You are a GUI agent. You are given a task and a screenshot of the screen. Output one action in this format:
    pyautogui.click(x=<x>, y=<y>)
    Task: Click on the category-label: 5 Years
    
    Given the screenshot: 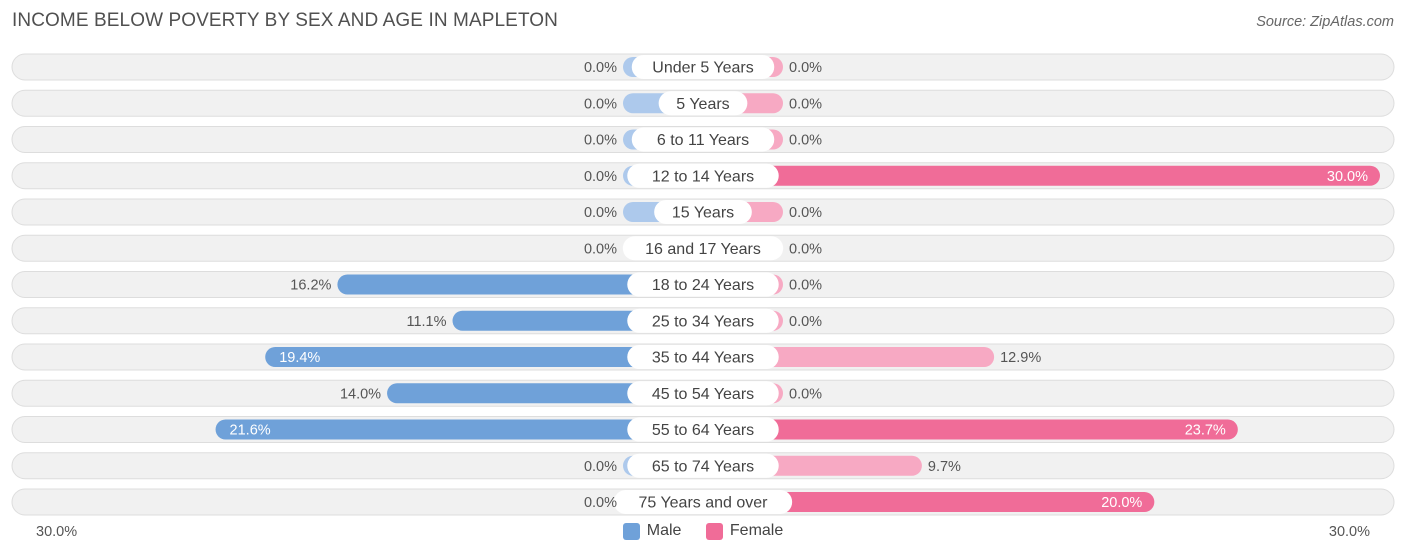 What is the action you would take?
    pyautogui.click(x=702, y=104)
    